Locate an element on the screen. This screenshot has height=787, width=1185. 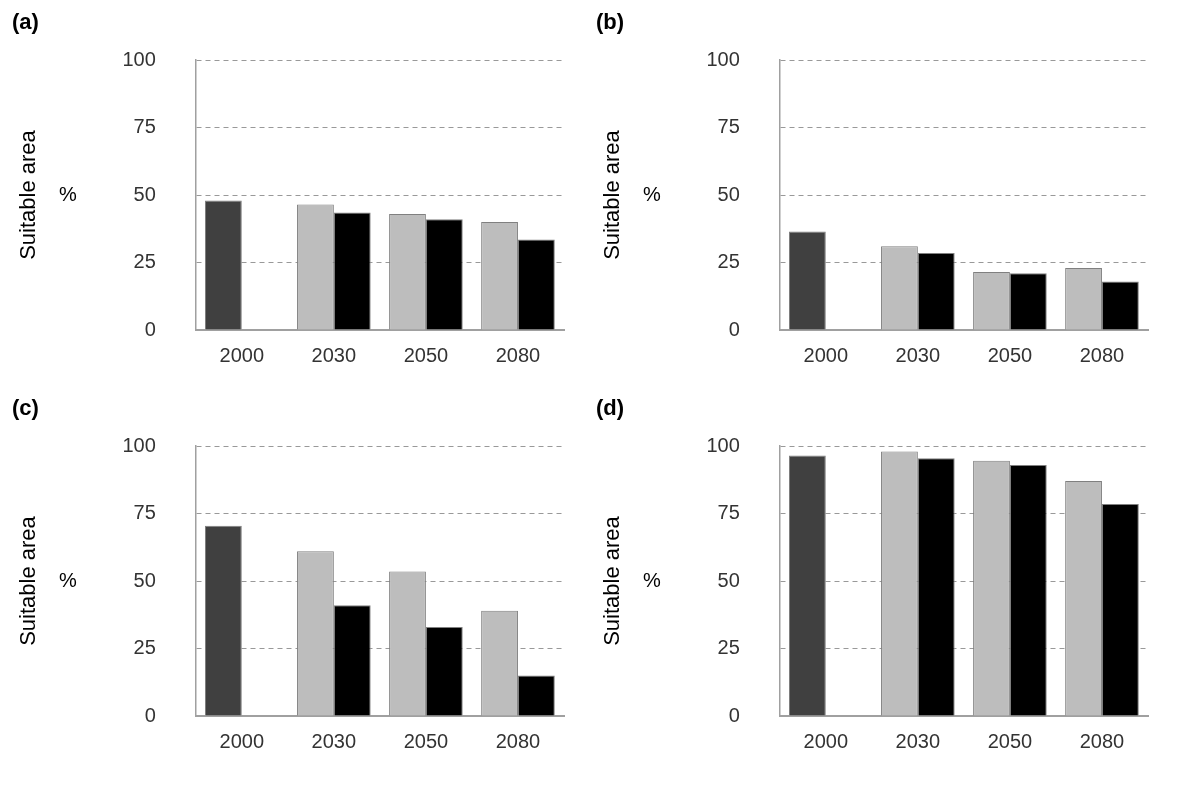
chart-title: (d) is located at coordinates (610, 408).